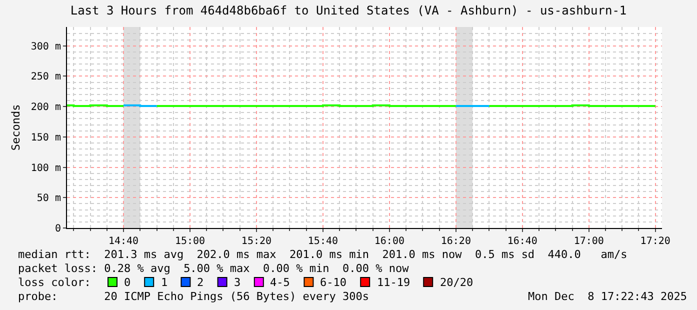 This screenshot has width=697, height=310. What do you see at coordinates (280, 282) in the screenshot?
I see `legend-label: 4-5` at bounding box center [280, 282].